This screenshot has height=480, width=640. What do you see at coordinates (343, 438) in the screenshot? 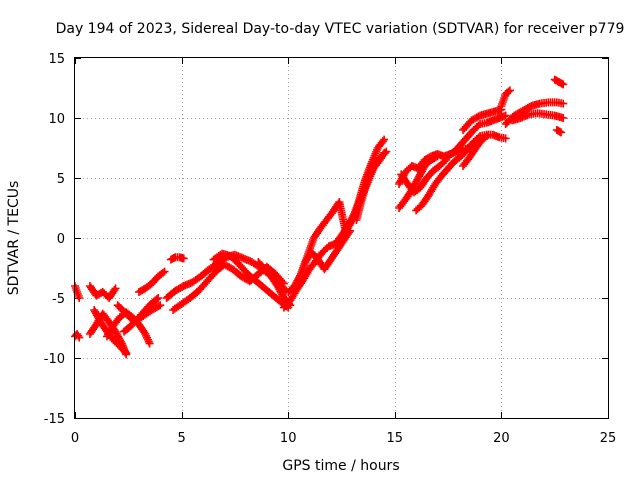
I see `x-tick-labels: 0 5 10 15 20 25` at bounding box center [343, 438].